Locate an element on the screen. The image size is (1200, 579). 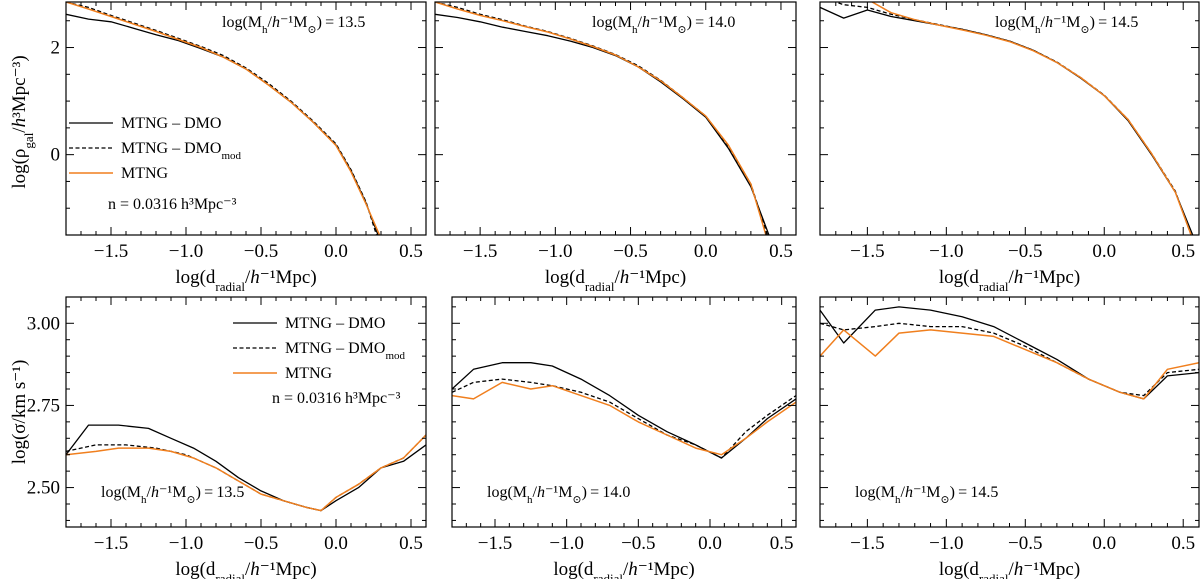
y-tick-label: 2.50 is located at coordinates (43, 488).